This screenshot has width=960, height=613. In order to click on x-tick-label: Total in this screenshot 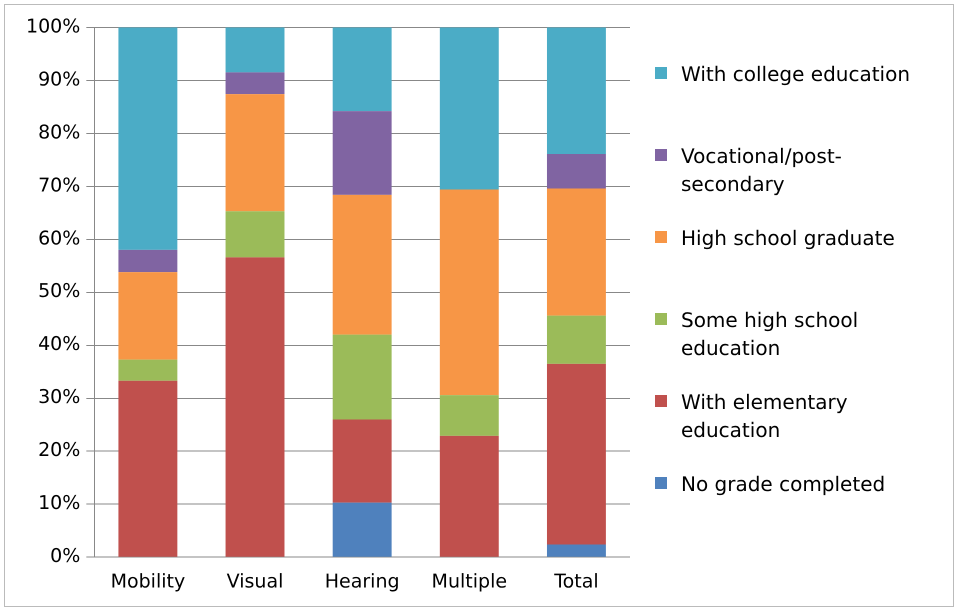, I will do `click(576, 581)`.